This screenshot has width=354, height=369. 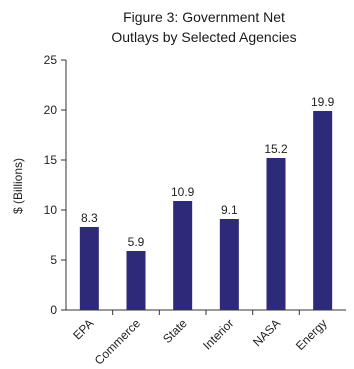 What do you see at coordinates (183, 192) in the screenshot?
I see `data-label-state: 10.9` at bounding box center [183, 192].